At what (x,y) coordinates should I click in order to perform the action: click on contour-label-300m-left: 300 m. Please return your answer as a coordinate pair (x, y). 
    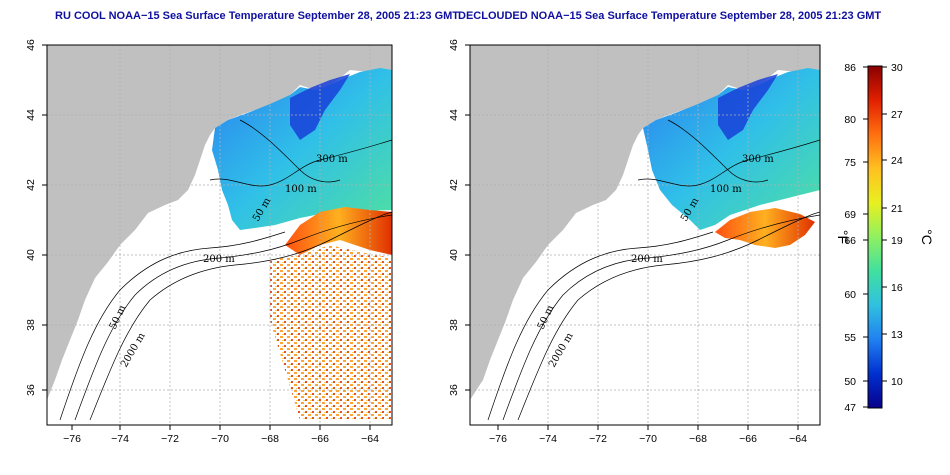
    Looking at the image, I should click on (332, 159).